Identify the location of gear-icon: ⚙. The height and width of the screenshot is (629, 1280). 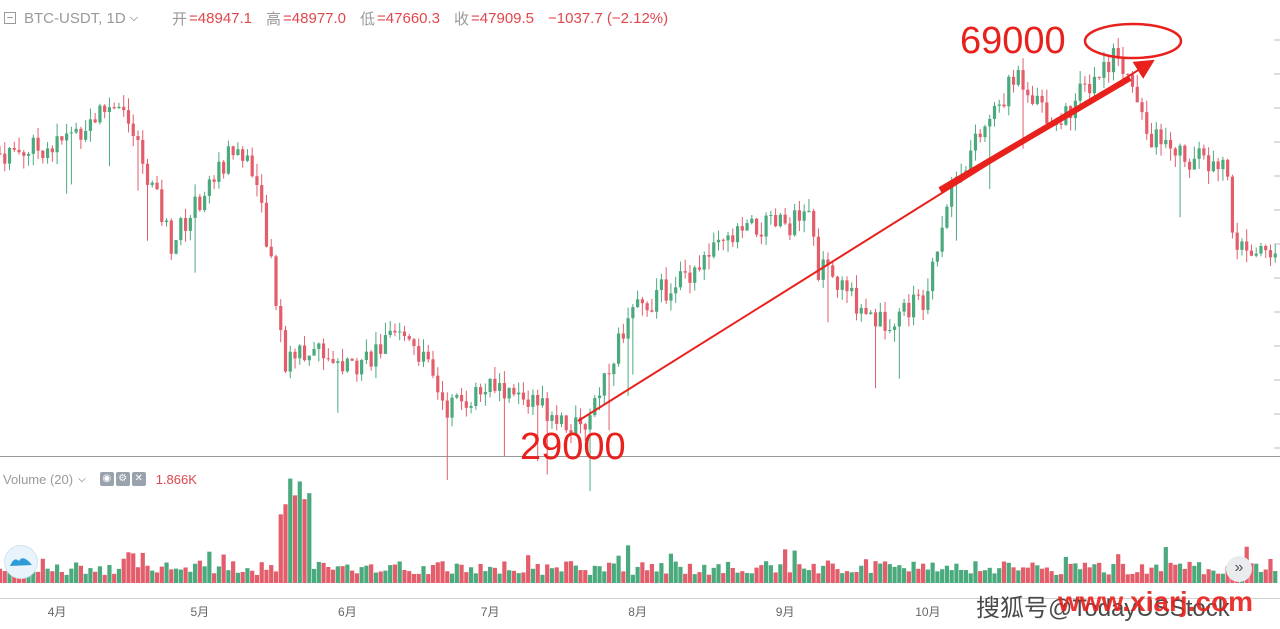
(122, 479).